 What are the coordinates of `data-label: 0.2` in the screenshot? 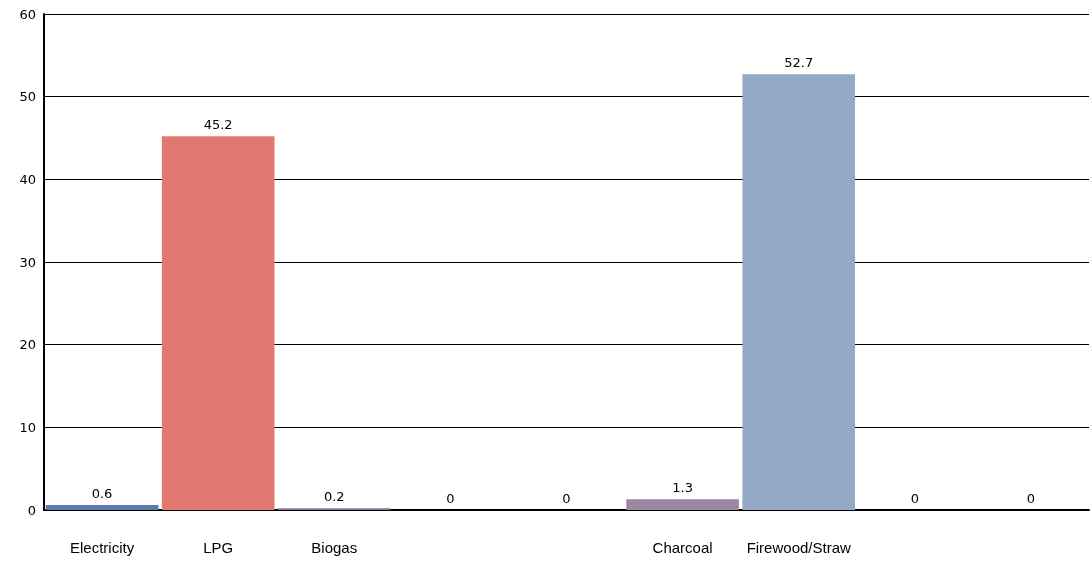 It's located at (334, 497).